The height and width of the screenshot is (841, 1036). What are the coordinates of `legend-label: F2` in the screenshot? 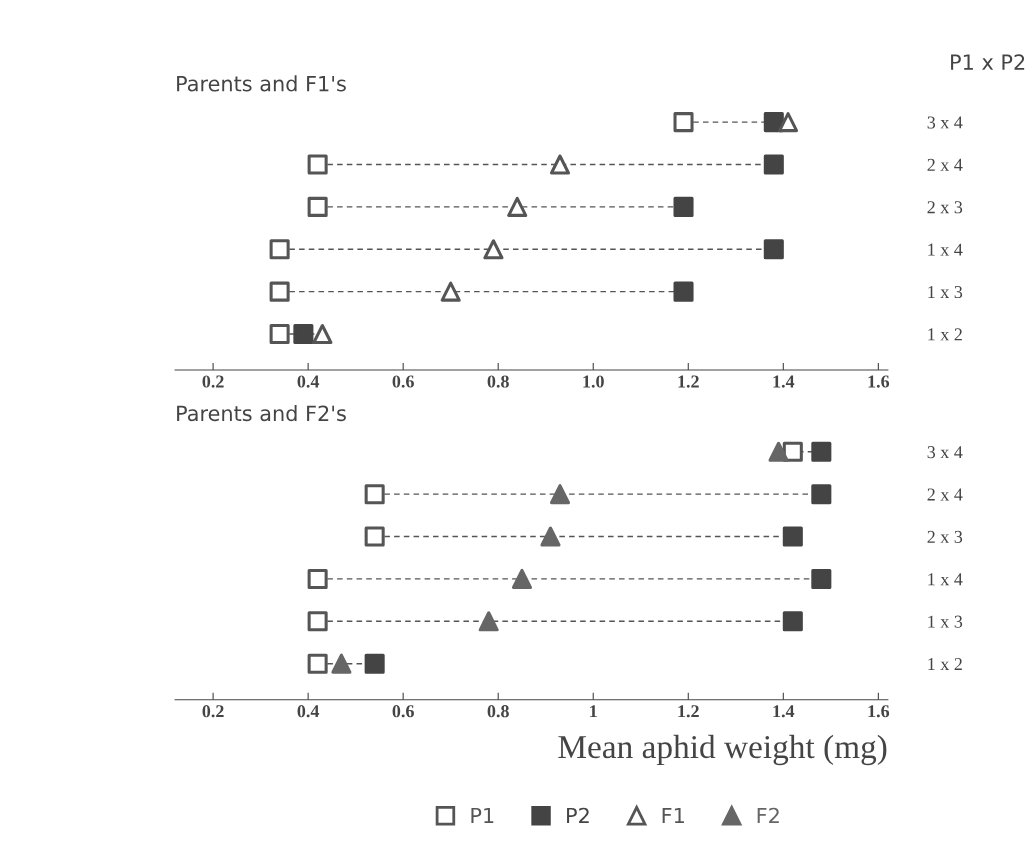 It's located at (768, 815).